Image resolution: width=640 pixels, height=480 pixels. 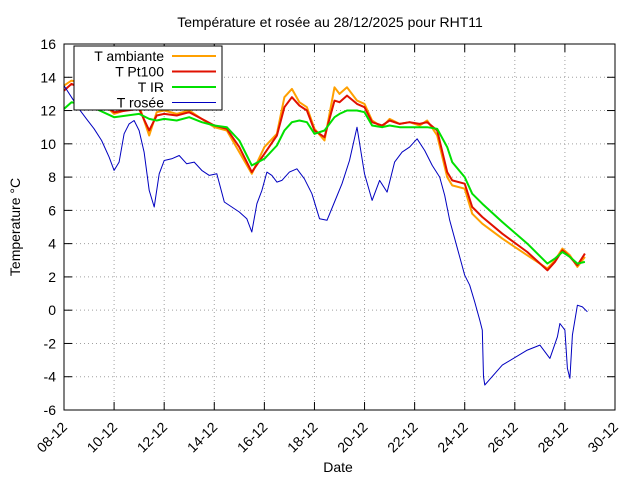 What do you see at coordinates (252, 437) in the screenshot?
I see `x-tick-label: 16-12` at bounding box center [252, 437].